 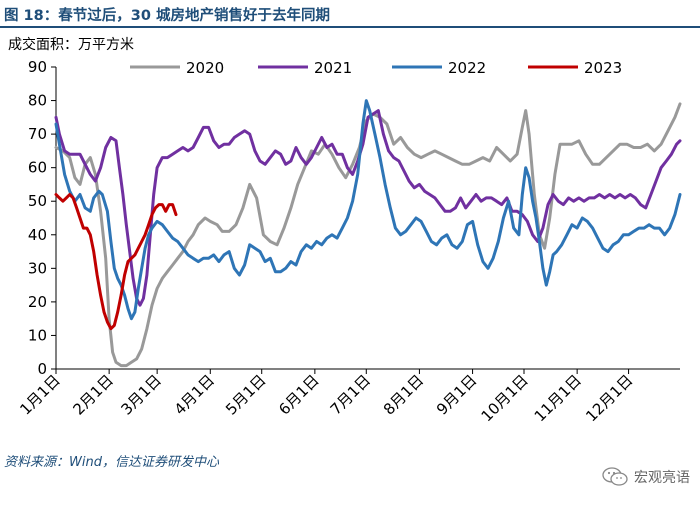 I want to click on y-tick-label: 30, so click(x=37, y=268).